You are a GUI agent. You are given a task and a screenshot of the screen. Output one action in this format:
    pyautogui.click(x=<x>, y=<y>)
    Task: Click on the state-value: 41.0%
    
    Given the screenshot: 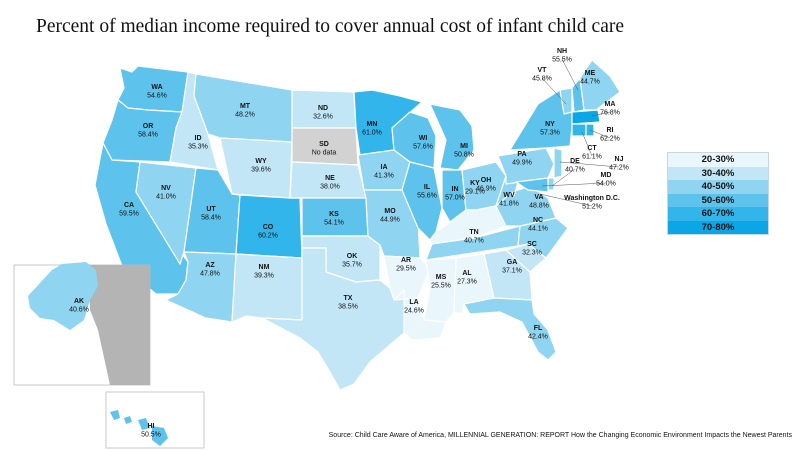 What is the action you would take?
    pyautogui.click(x=166, y=197)
    